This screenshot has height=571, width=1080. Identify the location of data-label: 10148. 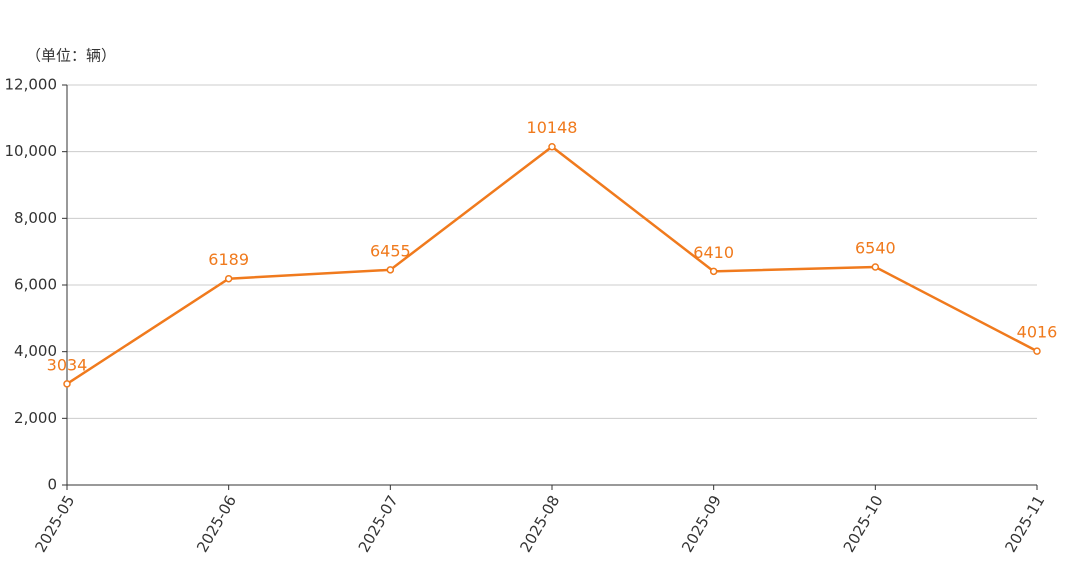
(552, 127).